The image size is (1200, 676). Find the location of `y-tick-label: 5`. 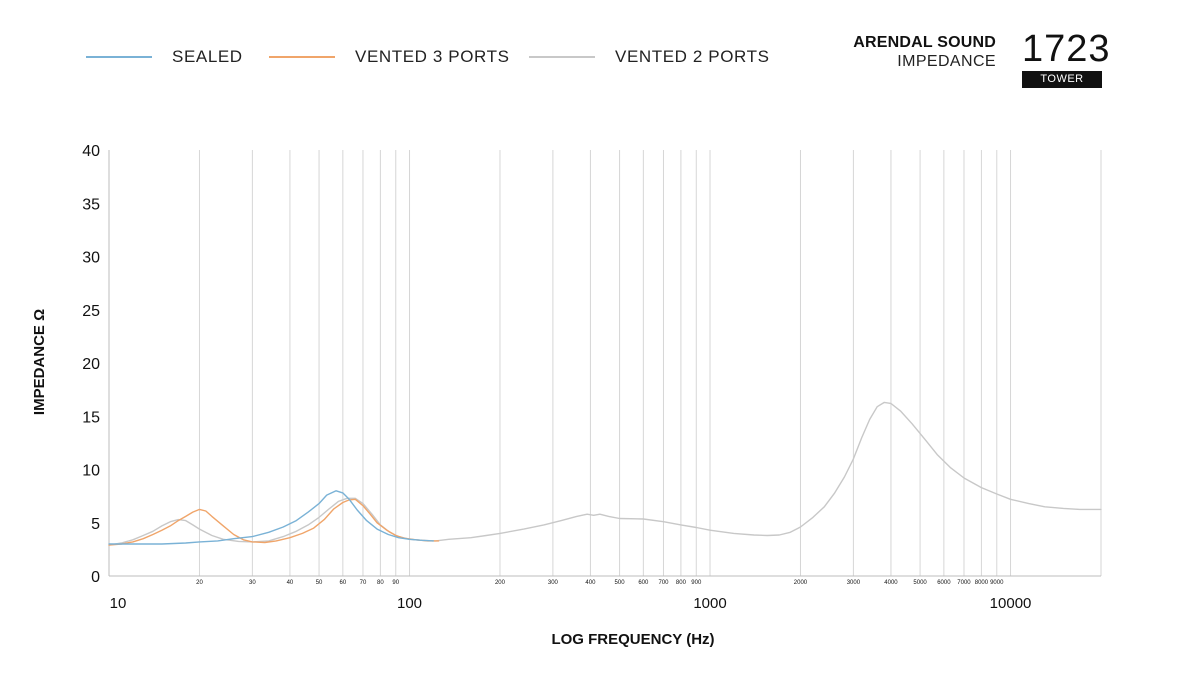

y-tick-label: 5 is located at coordinates (95, 524).